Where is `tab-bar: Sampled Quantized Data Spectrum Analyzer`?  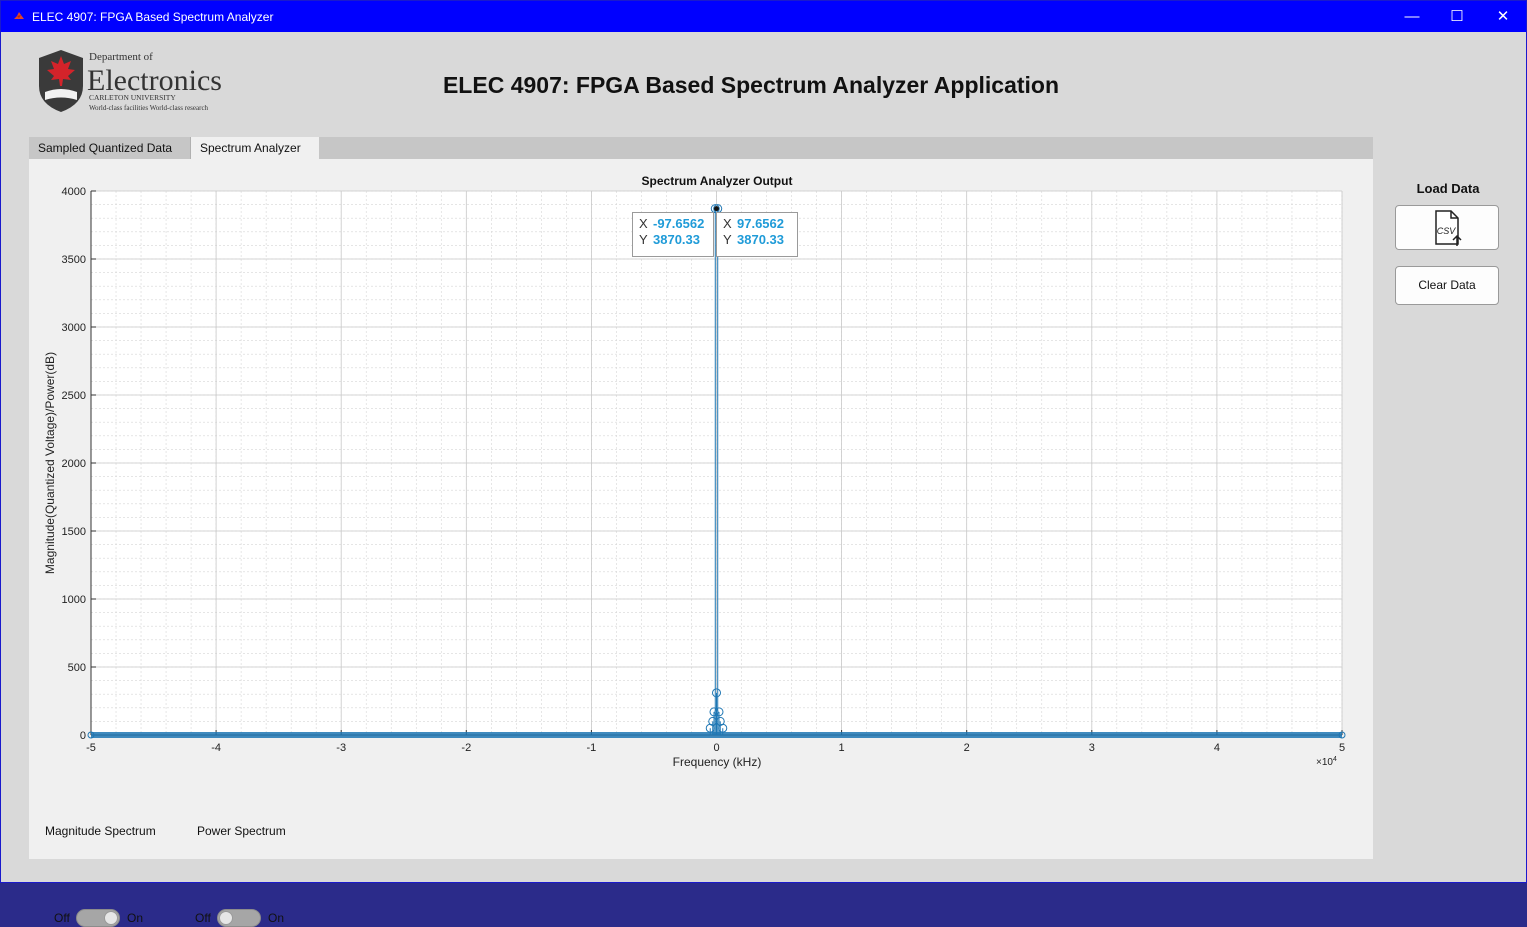 tab-bar: Sampled Quantized Data Spectrum Analyzer is located at coordinates (701, 148).